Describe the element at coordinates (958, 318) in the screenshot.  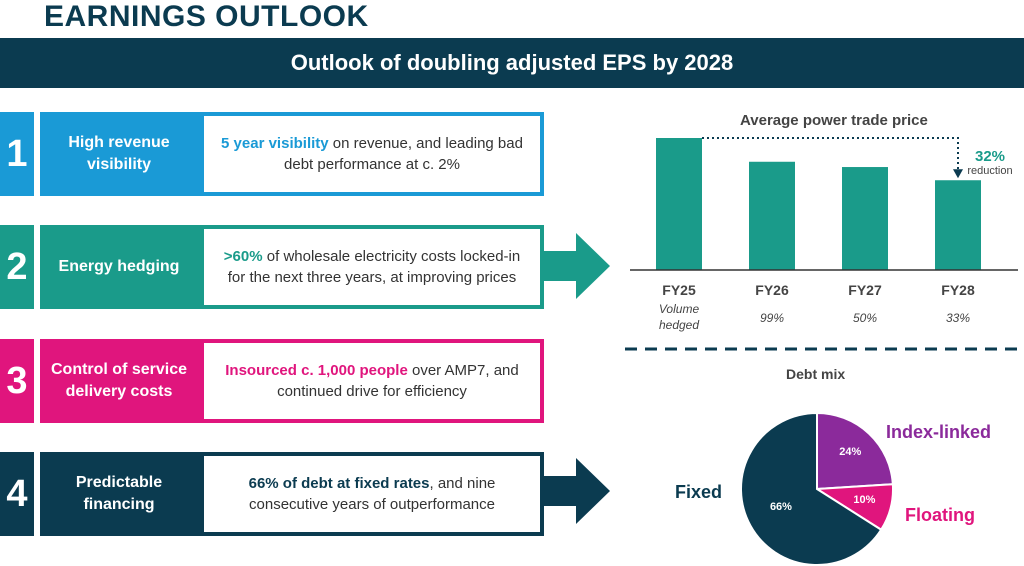
I see `volume-hedged-value: 33%` at that location.